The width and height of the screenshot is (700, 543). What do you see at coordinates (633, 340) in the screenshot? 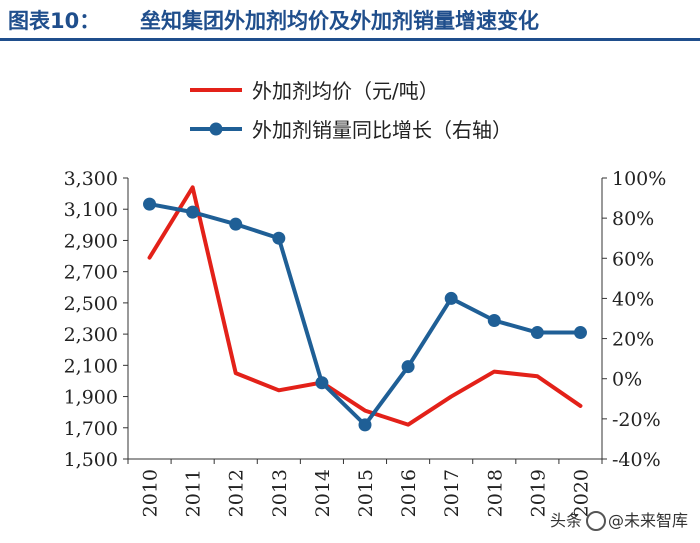
I see `right-tick-label: 20%` at bounding box center [633, 340].